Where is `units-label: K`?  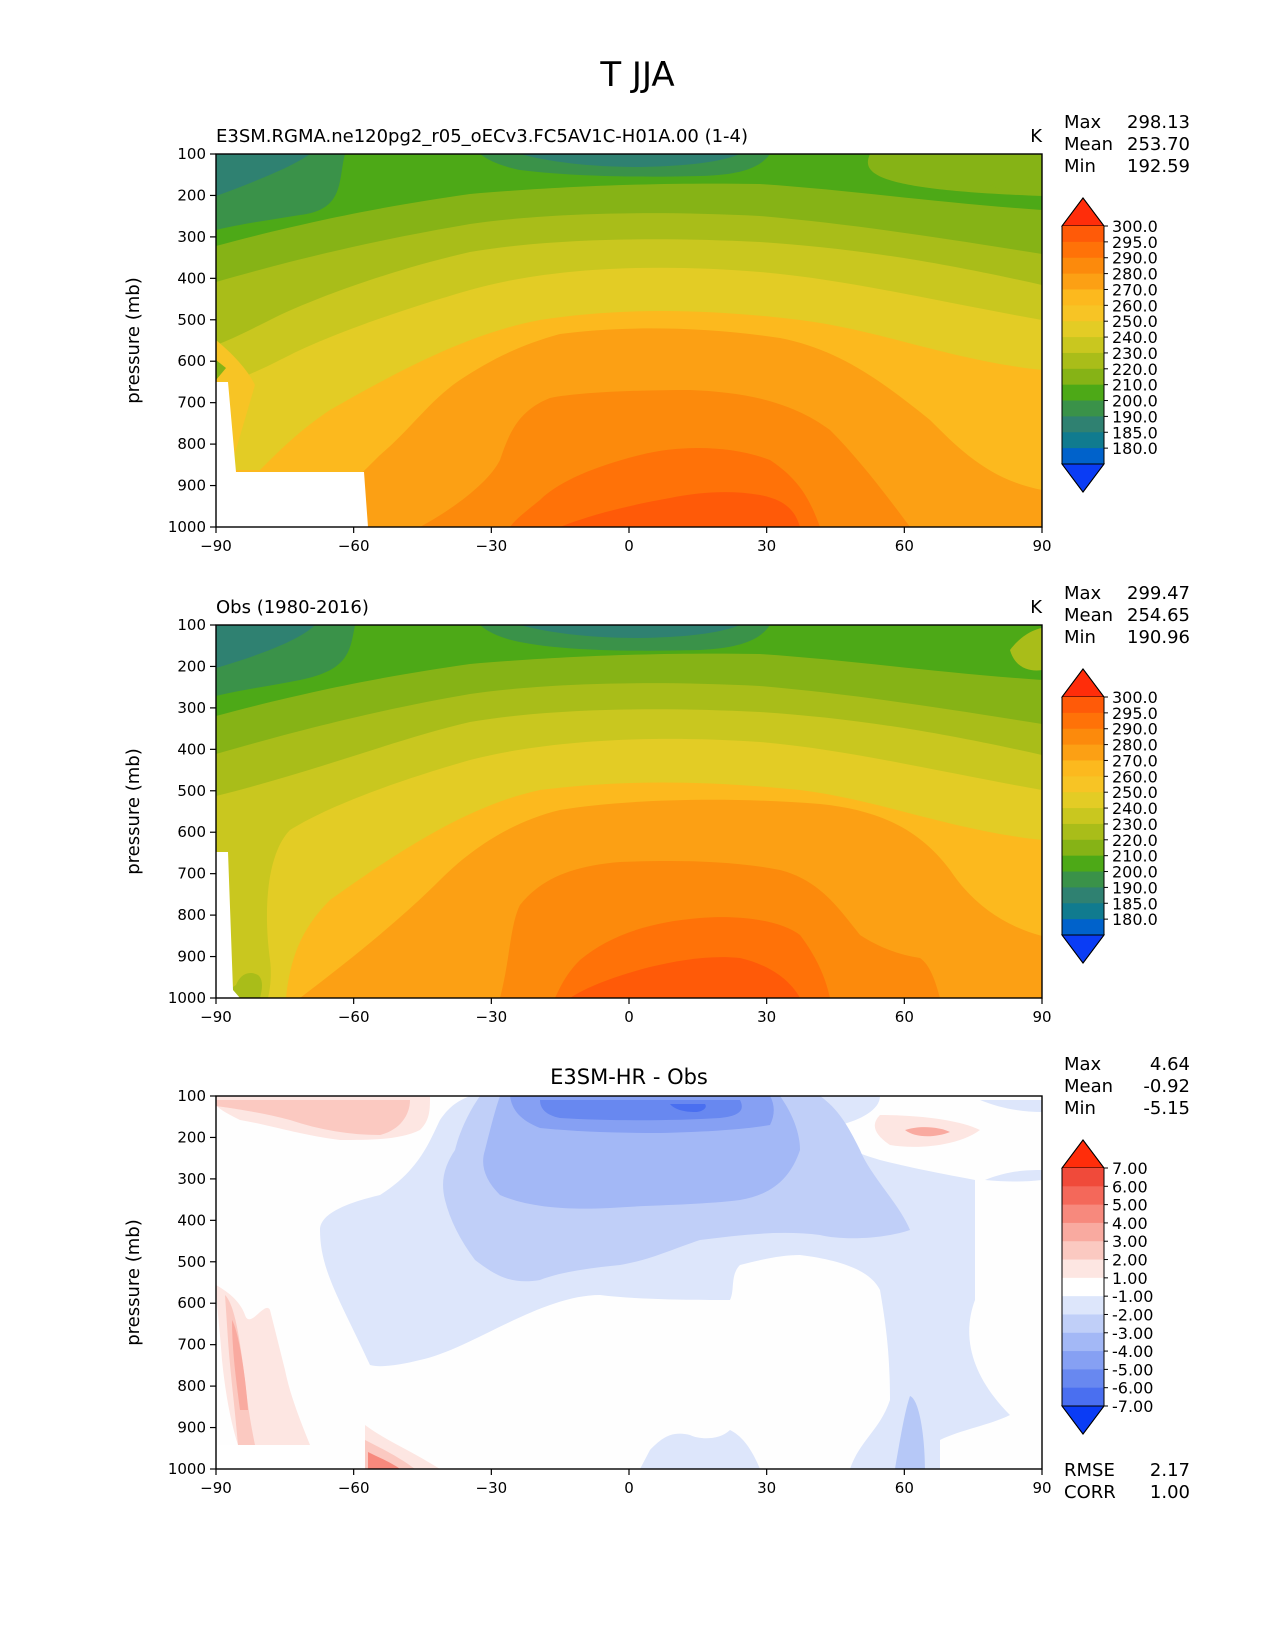
units-label: K is located at coordinates (1036, 607).